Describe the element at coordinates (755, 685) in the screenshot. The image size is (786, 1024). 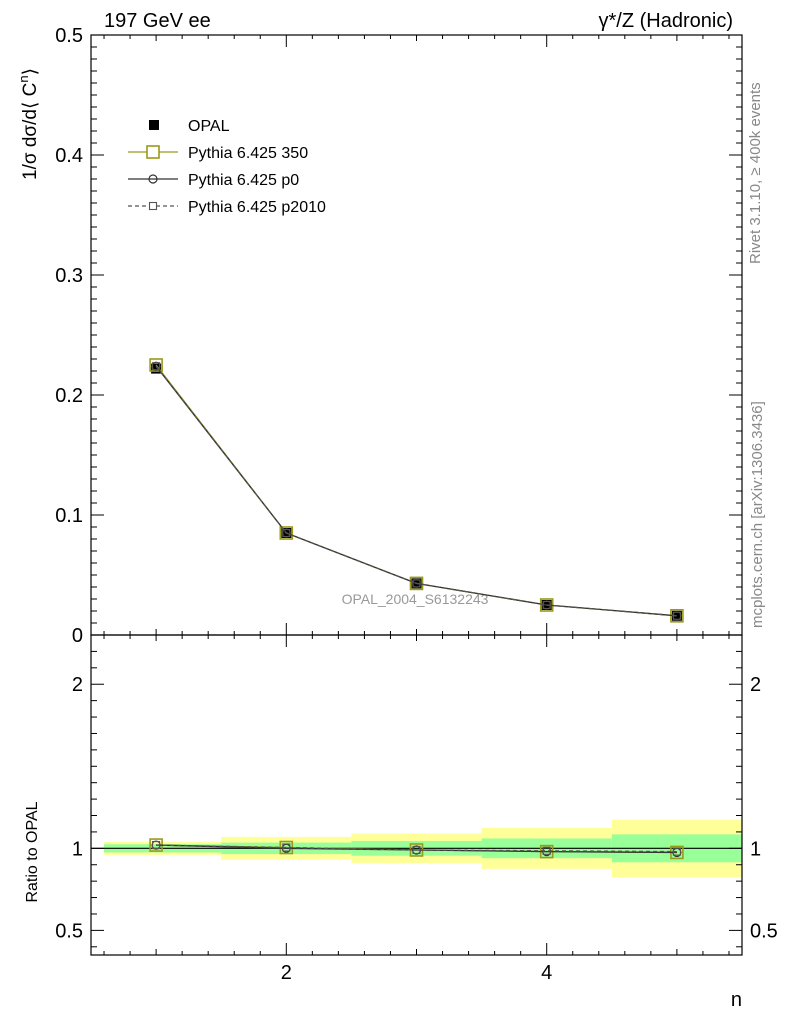
I see `ratio-y-tick-label-right-2: 2` at that location.